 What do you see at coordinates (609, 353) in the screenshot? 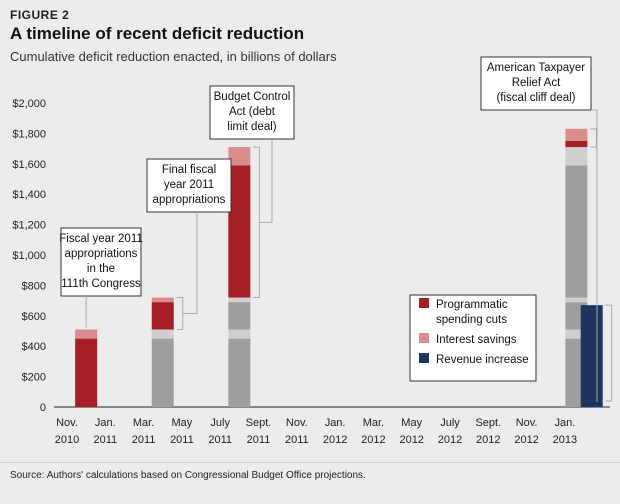
I see `bracket-atra-revenue` at bounding box center [609, 353].